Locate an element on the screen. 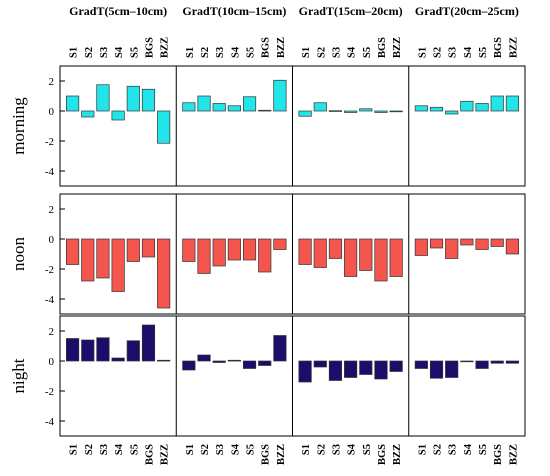 The width and height of the screenshot is (550, 476). bar-noon-2-S2 is located at coordinates (204, 256).